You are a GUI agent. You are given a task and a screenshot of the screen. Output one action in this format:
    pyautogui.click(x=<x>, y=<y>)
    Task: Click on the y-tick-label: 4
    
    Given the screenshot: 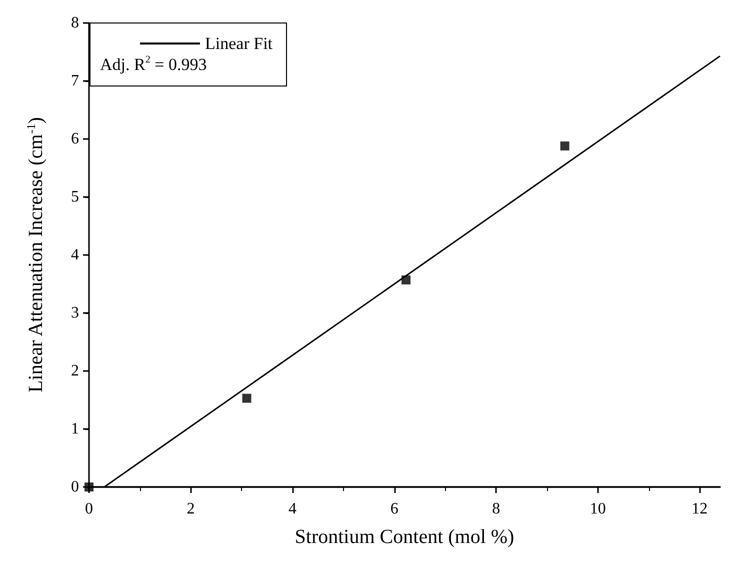 What is the action you would take?
    pyautogui.click(x=75, y=255)
    